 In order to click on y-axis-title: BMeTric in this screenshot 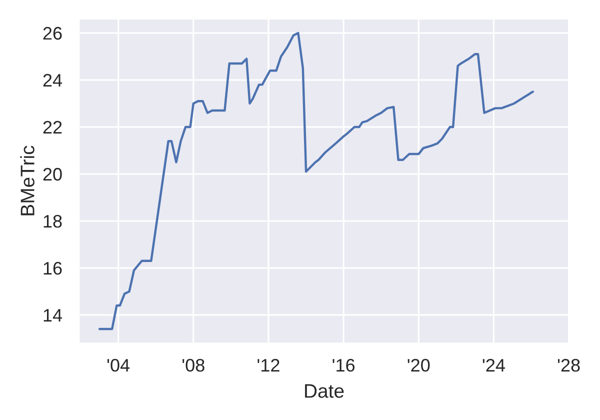, I will do `click(27, 181)`.